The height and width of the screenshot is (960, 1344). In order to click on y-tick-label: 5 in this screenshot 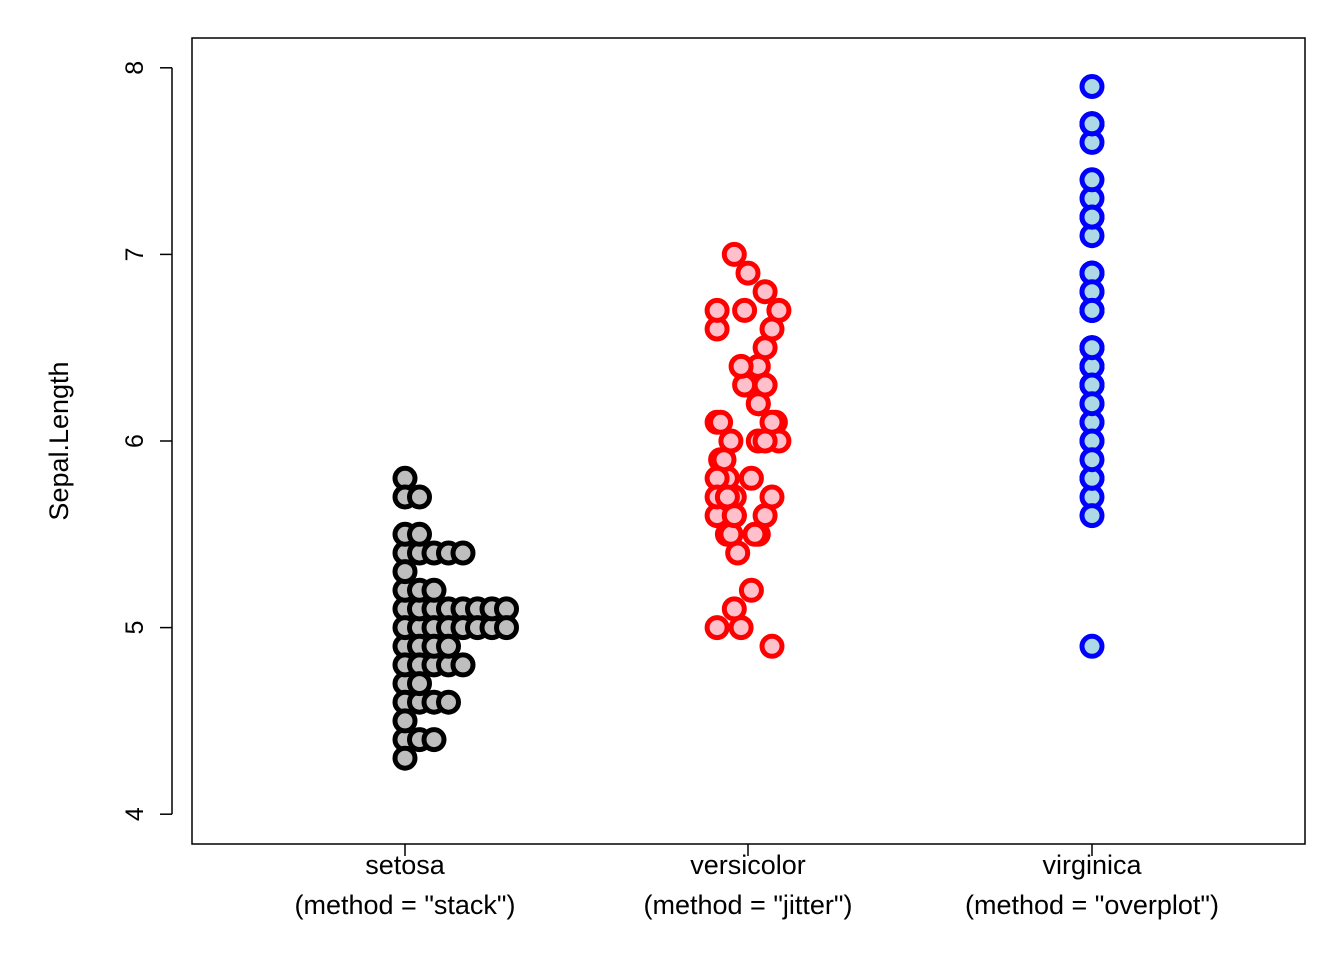, I will do `click(135, 628)`.